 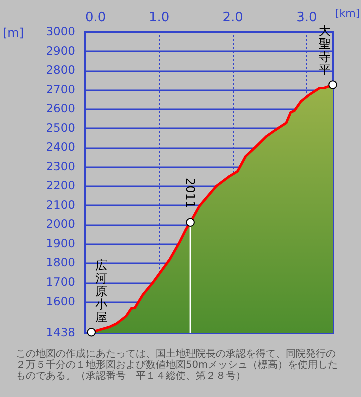 What do you see at coordinates (61, 51) in the screenshot?
I see `y-tick-label: 2900` at bounding box center [61, 51].